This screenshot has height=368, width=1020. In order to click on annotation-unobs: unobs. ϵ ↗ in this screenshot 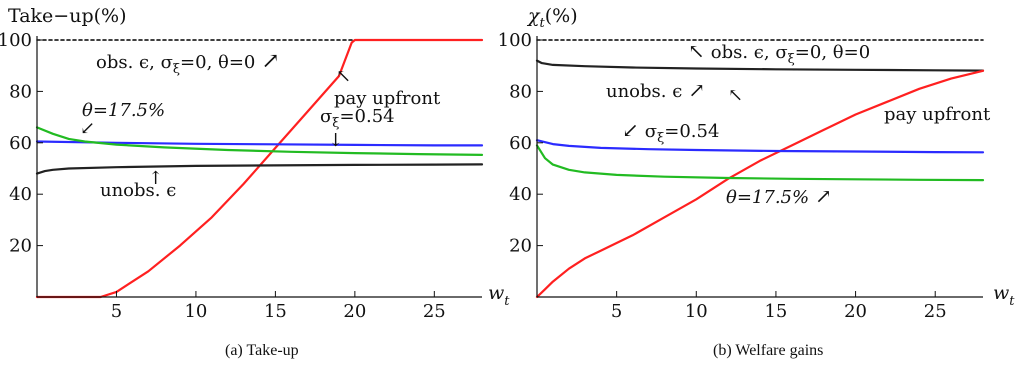, I will do `click(655, 90)`.